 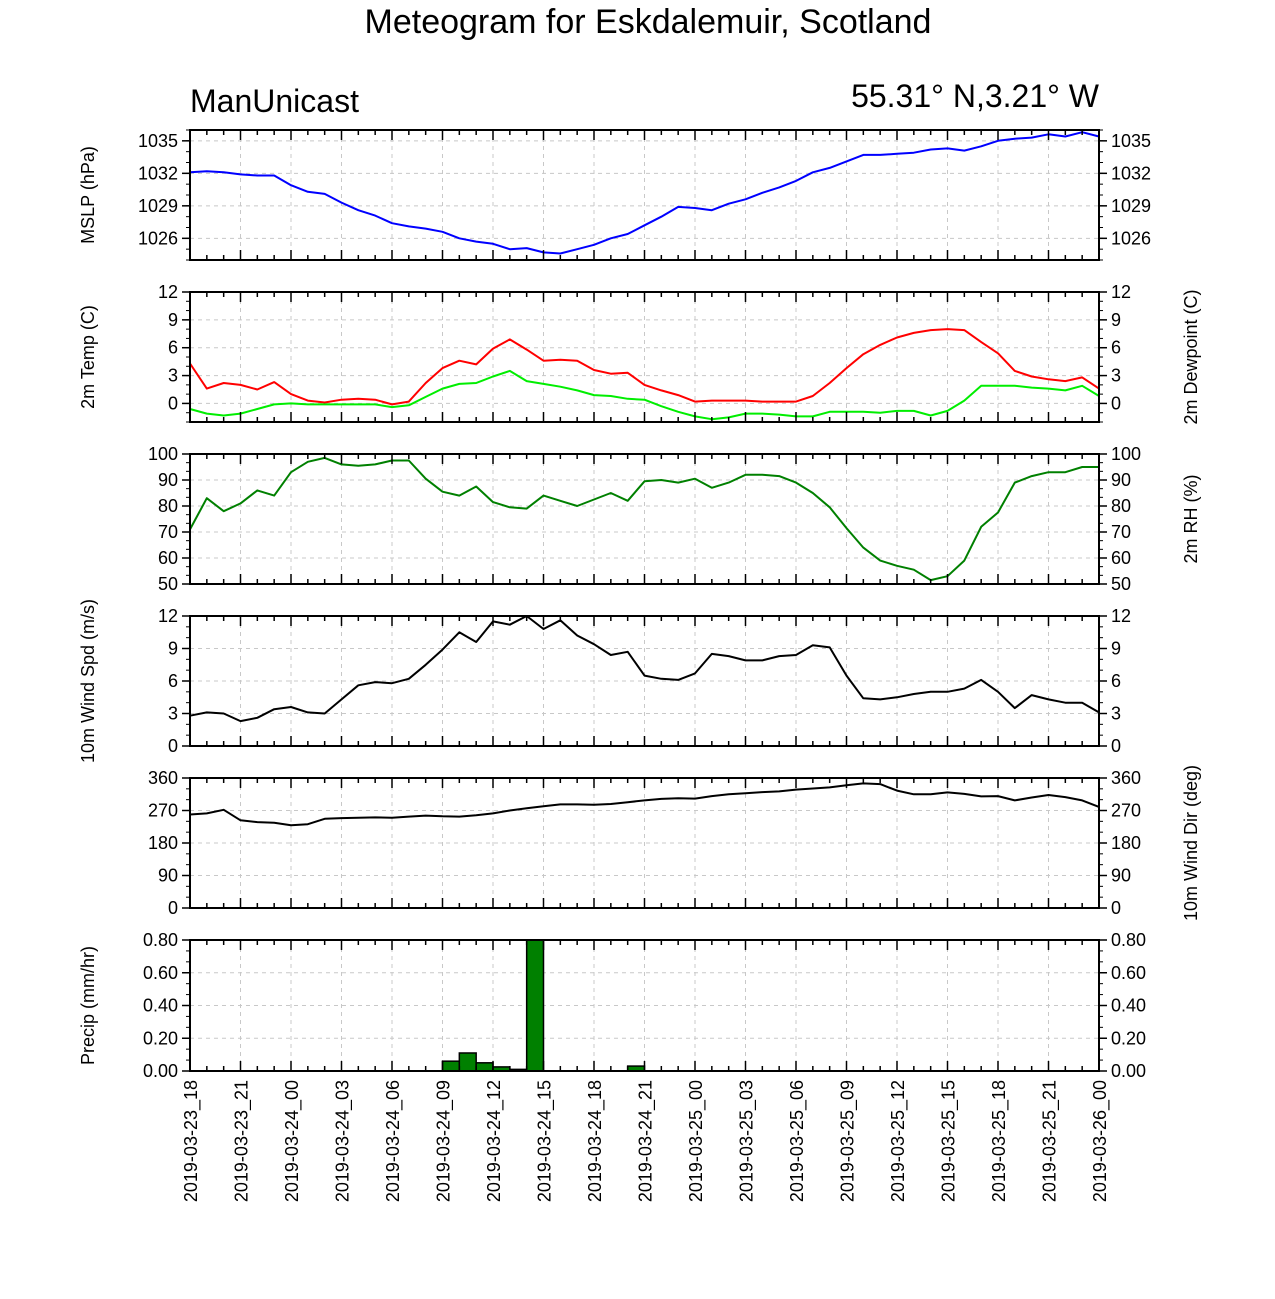 I want to click on y-tick-label: 0.40, so click(x=160, y=1006).